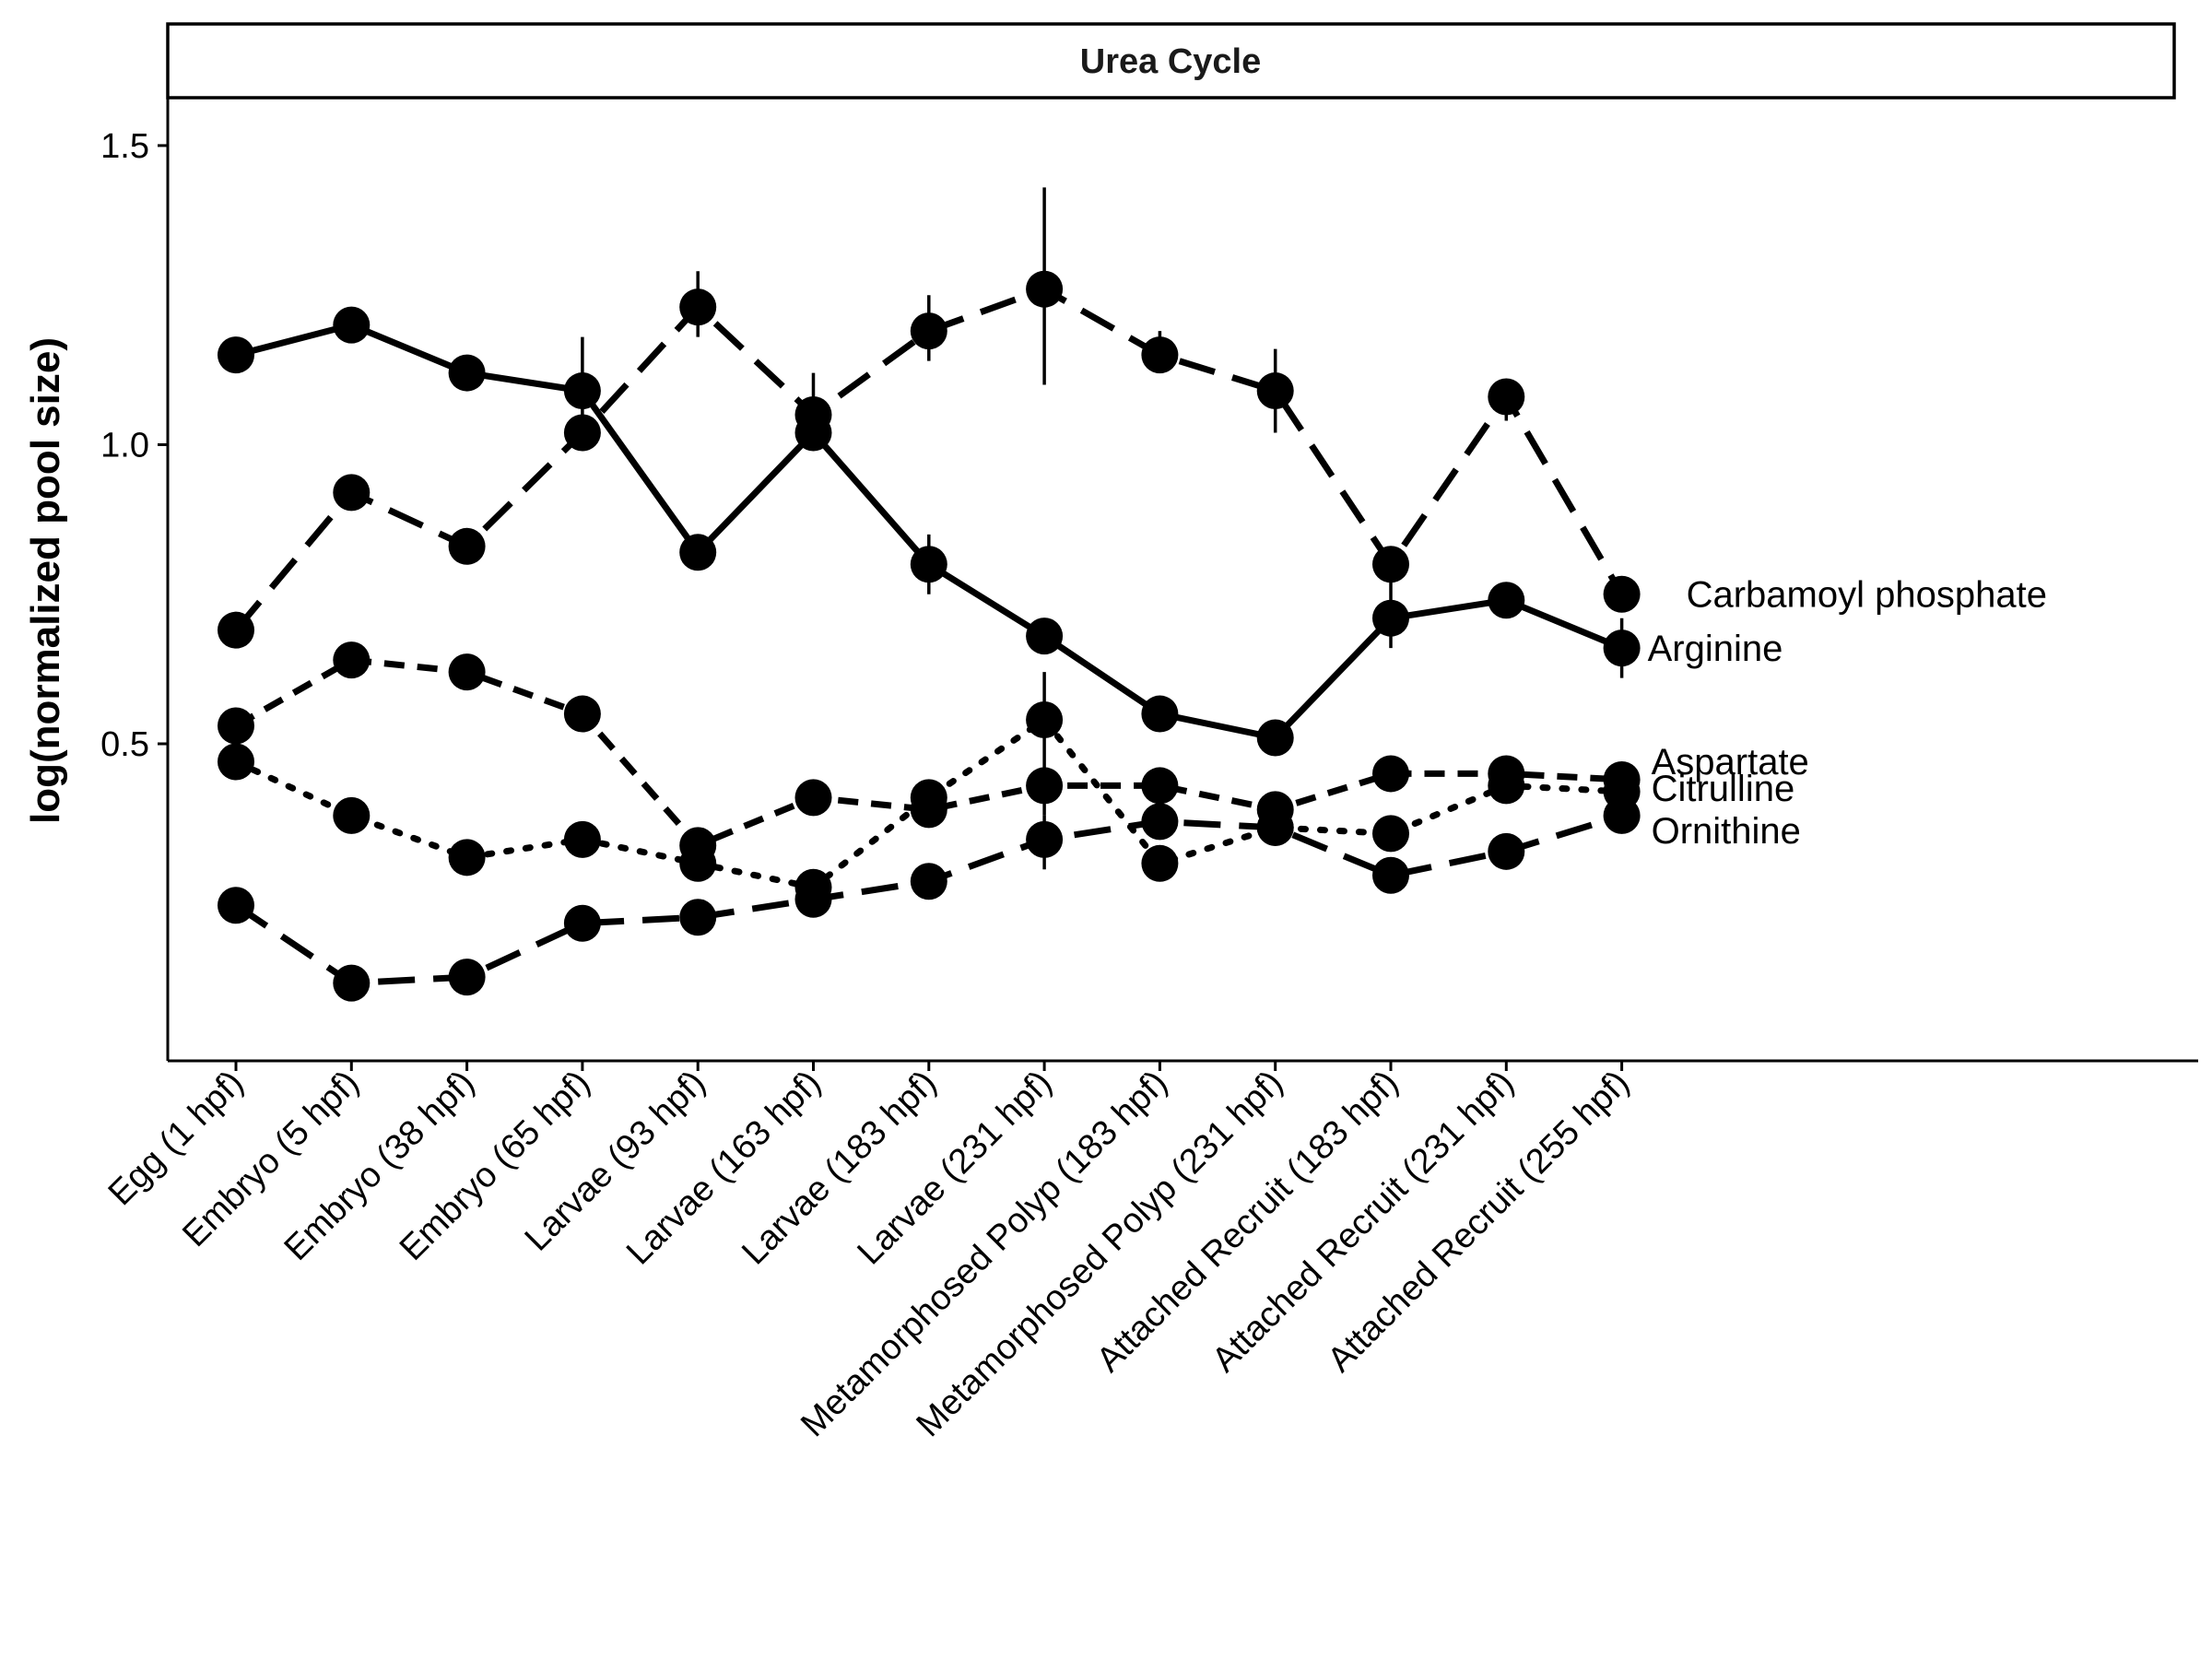  Describe the element at coordinates (124, 445) in the screenshot. I see `y-tick-label: 1.0` at that location.